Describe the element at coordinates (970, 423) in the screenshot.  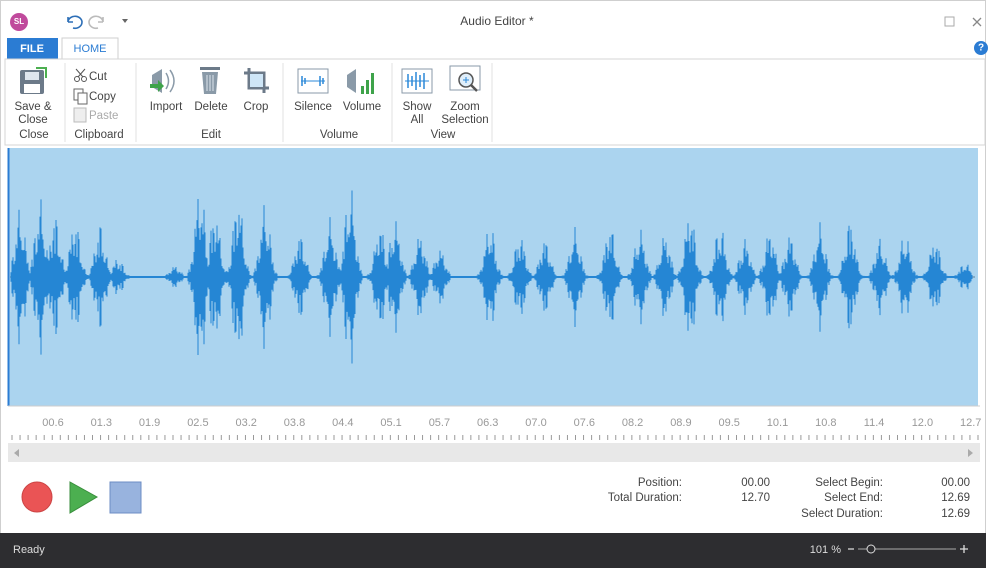
I see `time-label: 12.7` at that location.